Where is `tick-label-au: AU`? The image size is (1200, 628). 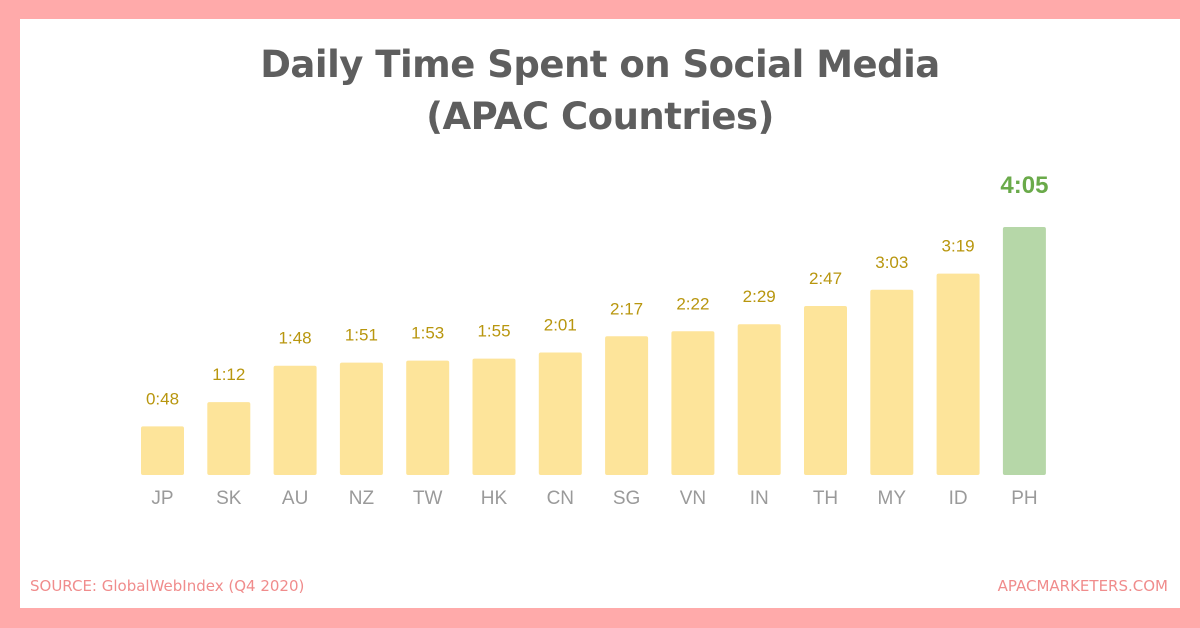
tick-label-au: AU is located at coordinates (295, 498).